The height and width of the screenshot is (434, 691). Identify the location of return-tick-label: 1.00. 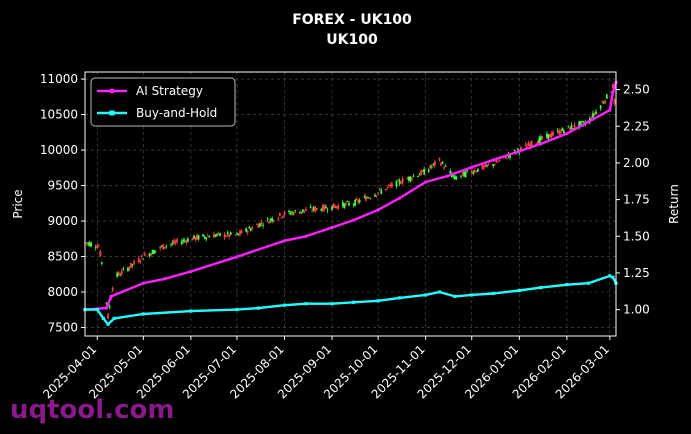
(636, 310).